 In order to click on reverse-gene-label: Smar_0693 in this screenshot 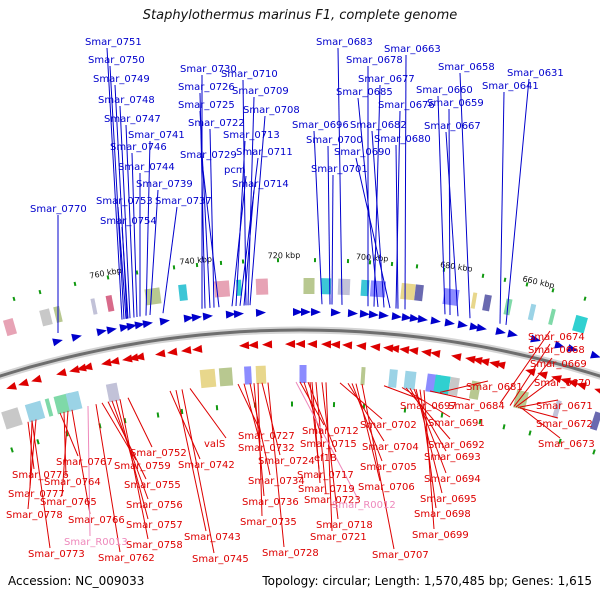, I will do `click(452, 457)`.